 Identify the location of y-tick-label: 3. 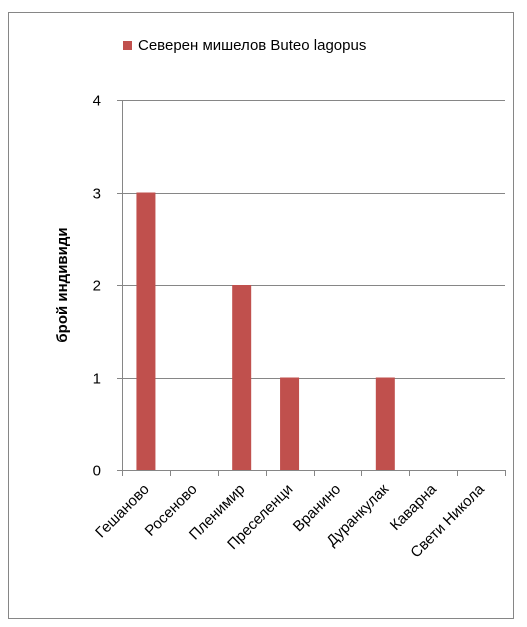
(97, 194).